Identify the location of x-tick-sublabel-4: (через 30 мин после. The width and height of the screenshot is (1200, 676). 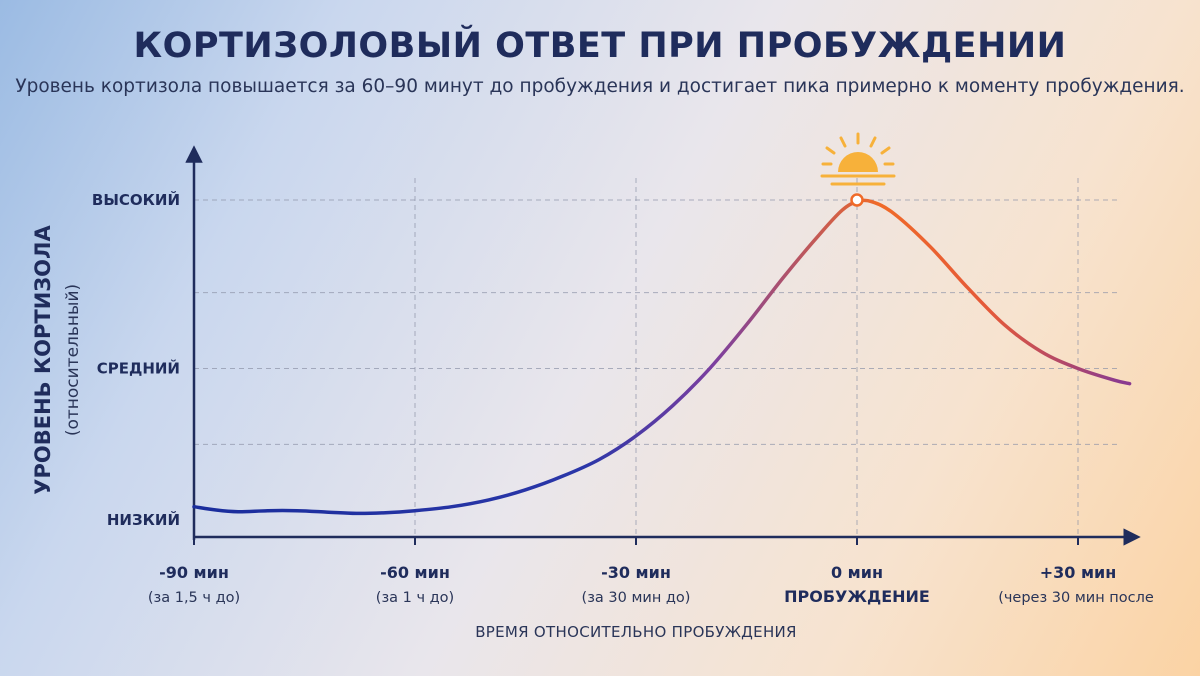
(1076, 598).